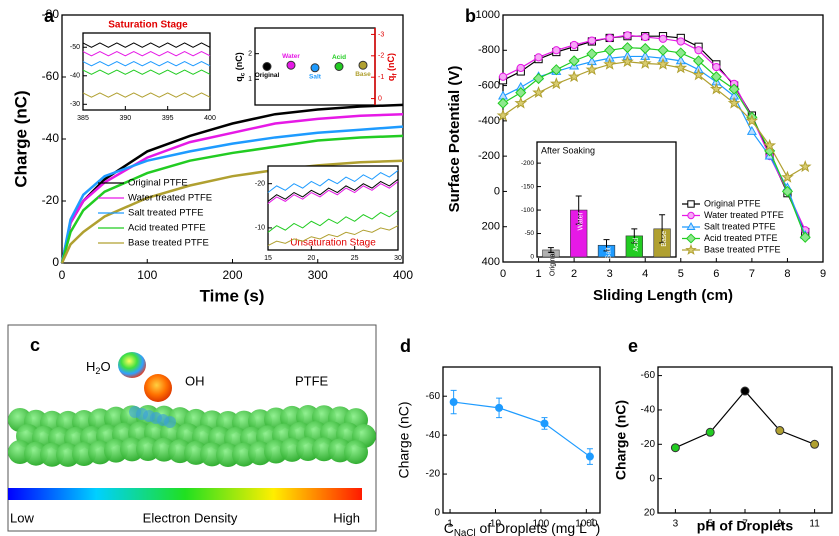  I want to click on label-part: q, so click(391, 79).